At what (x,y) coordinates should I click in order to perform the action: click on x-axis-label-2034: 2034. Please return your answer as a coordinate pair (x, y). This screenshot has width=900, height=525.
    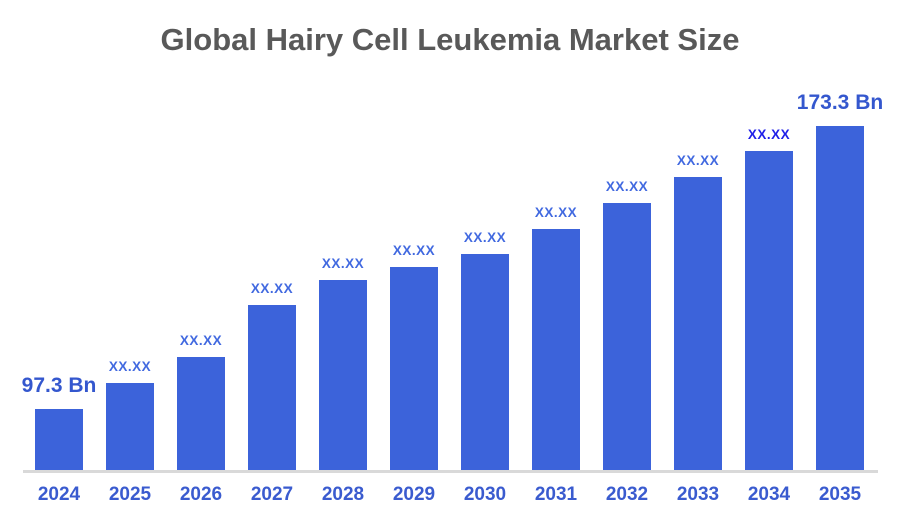
    Looking at the image, I should click on (769, 494).